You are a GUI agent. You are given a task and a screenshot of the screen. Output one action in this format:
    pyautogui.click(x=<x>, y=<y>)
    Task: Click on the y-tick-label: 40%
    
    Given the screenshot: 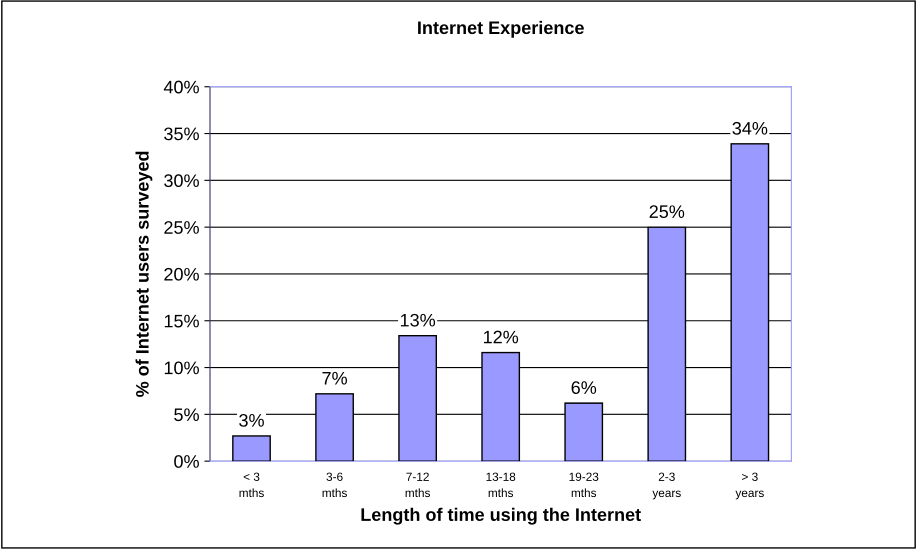 What is the action you would take?
    pyautogui.click(x=181, y=87)
    